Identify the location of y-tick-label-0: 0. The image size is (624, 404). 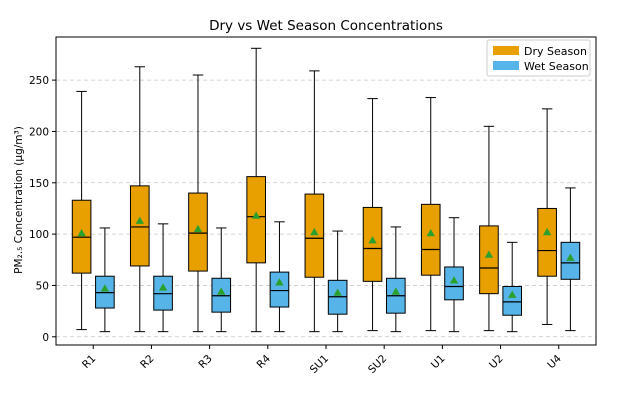
(45, 338).